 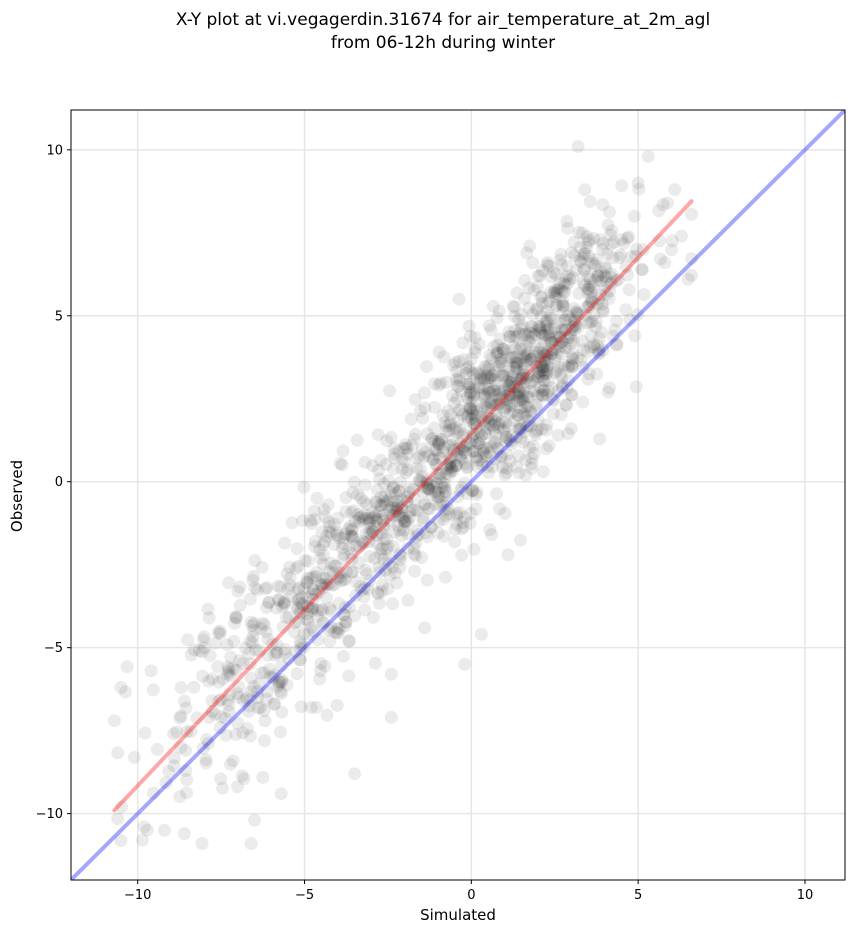 What do you see at coordinates (468, 891) in the screenshot?
I see `x-axis: −10 −5 0 5 10` at bounding box center [468, 891].